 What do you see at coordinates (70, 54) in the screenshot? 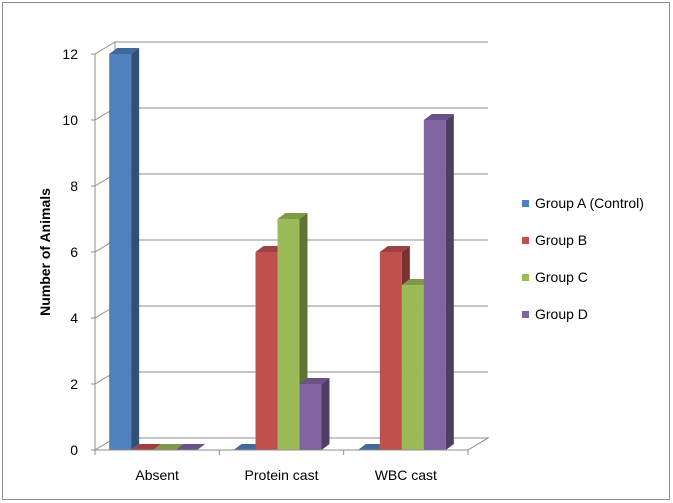
I see `y-tick-label: 12` at bounding box center [70, 54].